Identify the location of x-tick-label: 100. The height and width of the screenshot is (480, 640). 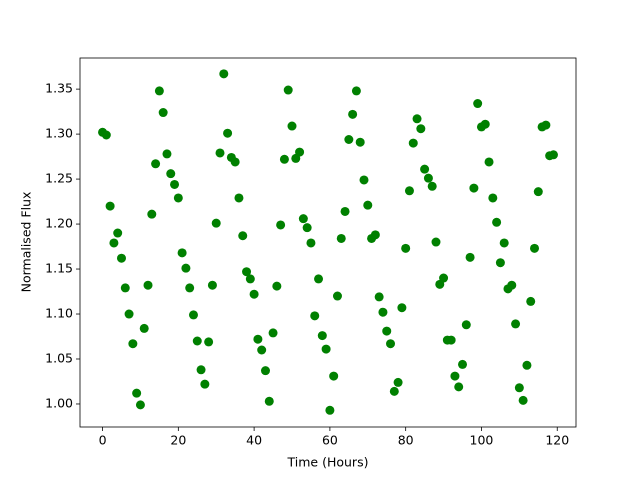
(482, 440).